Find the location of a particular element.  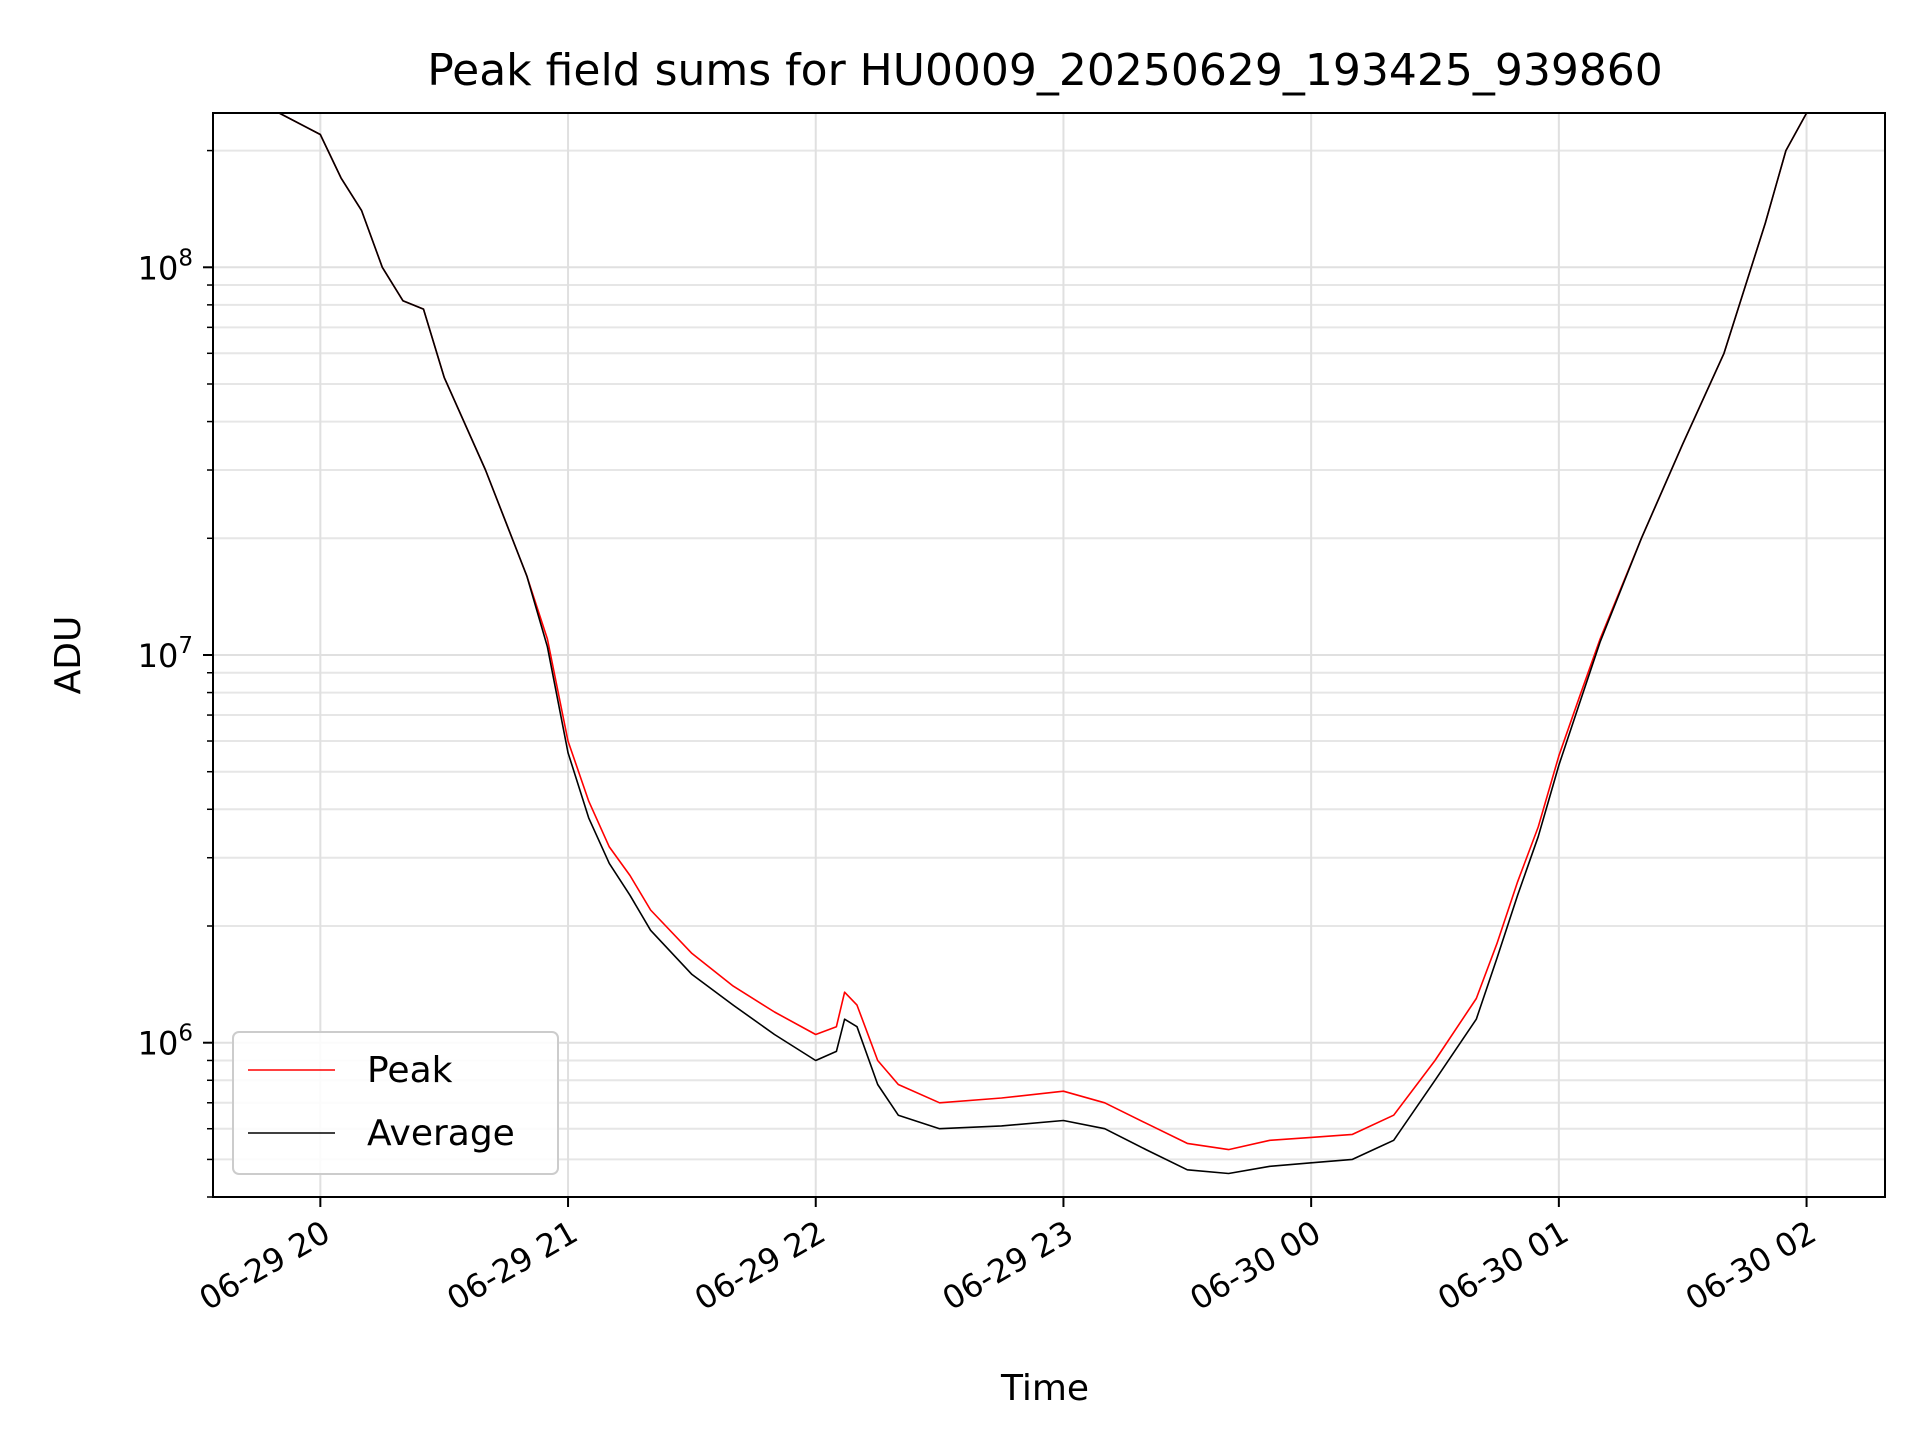

y-tick-label: 10⁶ is located at coordinates (165, 1042).